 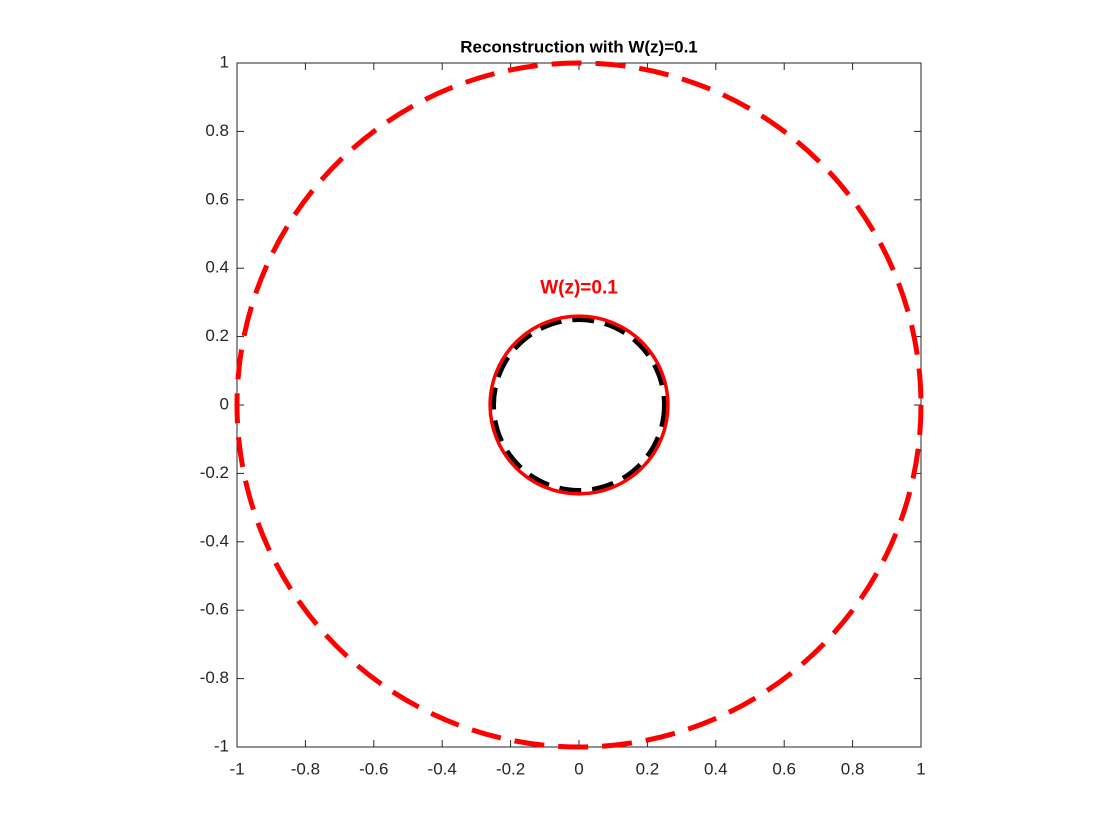 I want to click on circle-curve, so click(x=579, y=405).